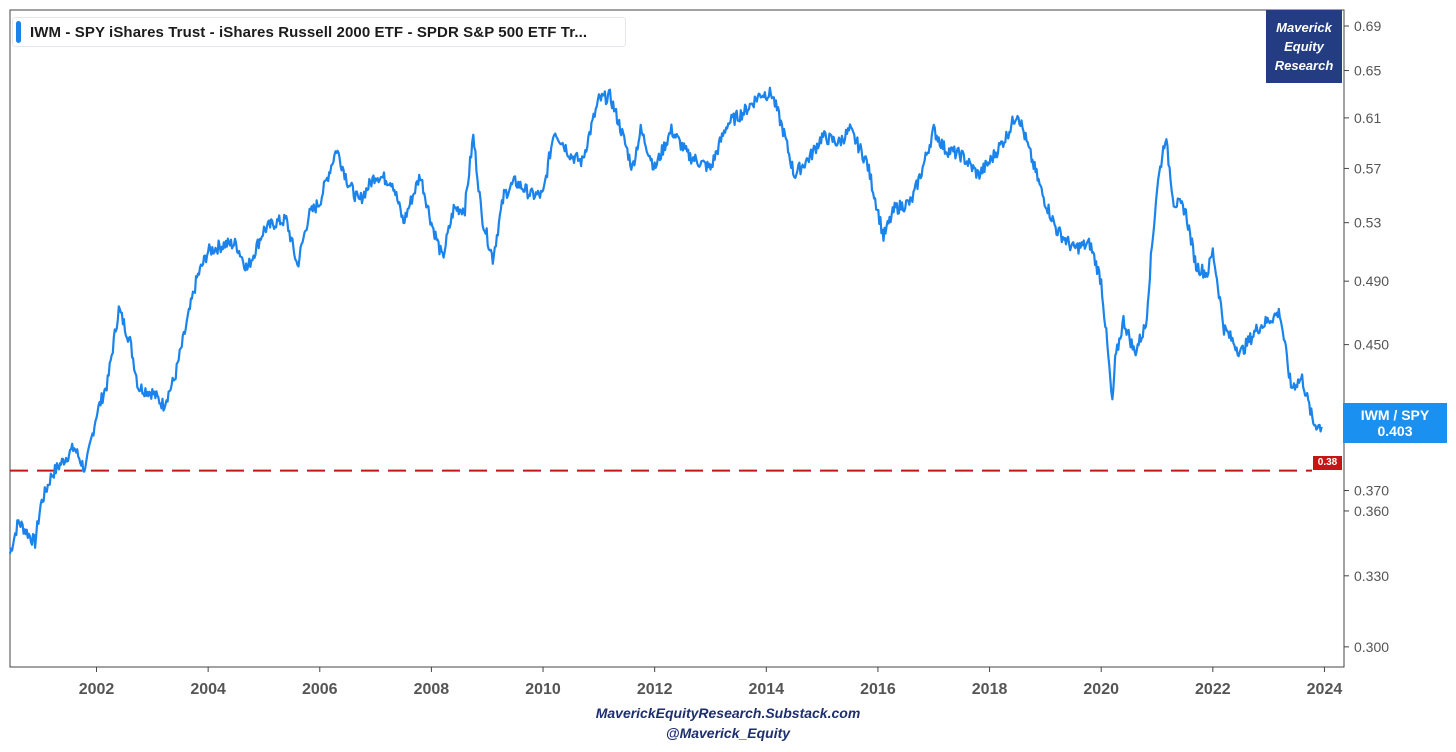 This screenshot has height=752, width=1456. What do you see at coordinates (1213, 689) in the screenshot?
I see `x-tick-label: 2022` at bounding box center [1213, 689].